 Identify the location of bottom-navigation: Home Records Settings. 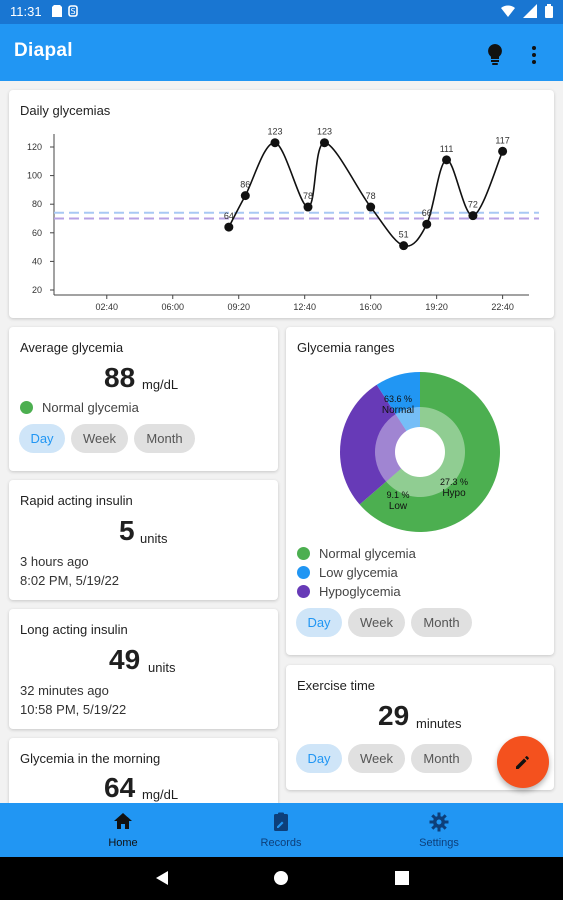
(281, 830).